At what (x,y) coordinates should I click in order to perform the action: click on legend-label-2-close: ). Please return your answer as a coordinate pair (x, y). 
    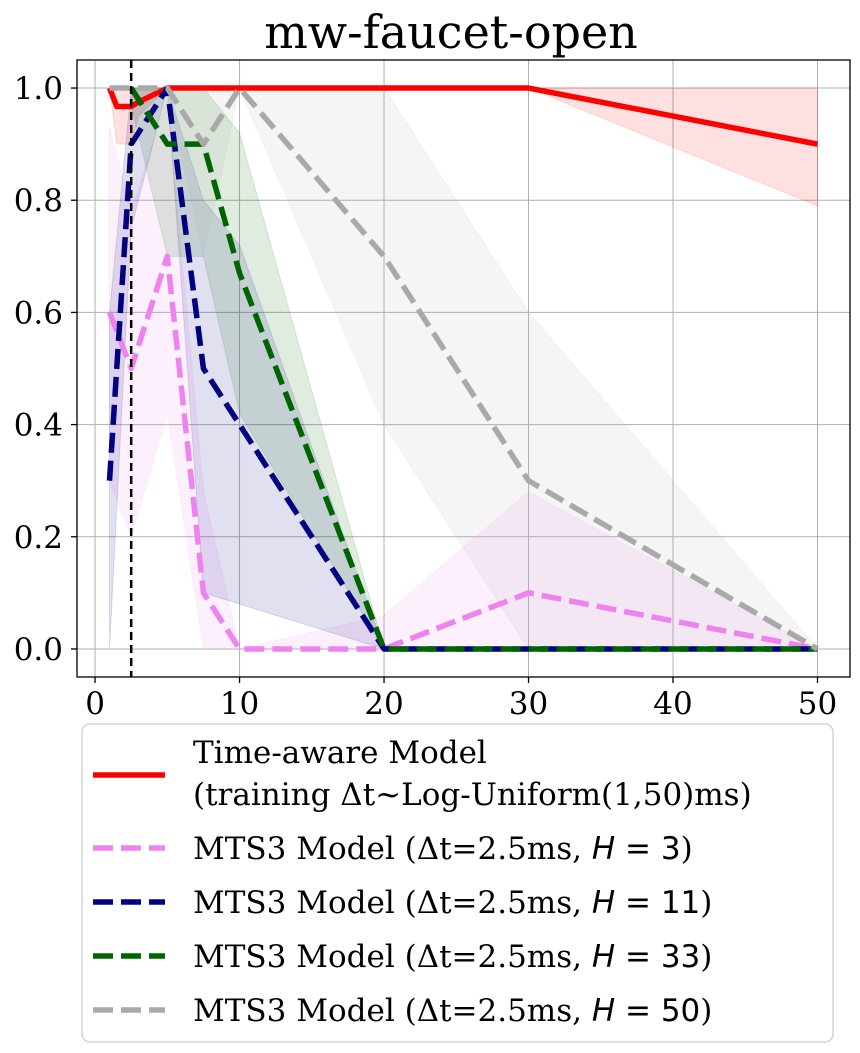
    Looking at the image, I should click on (706, 903).